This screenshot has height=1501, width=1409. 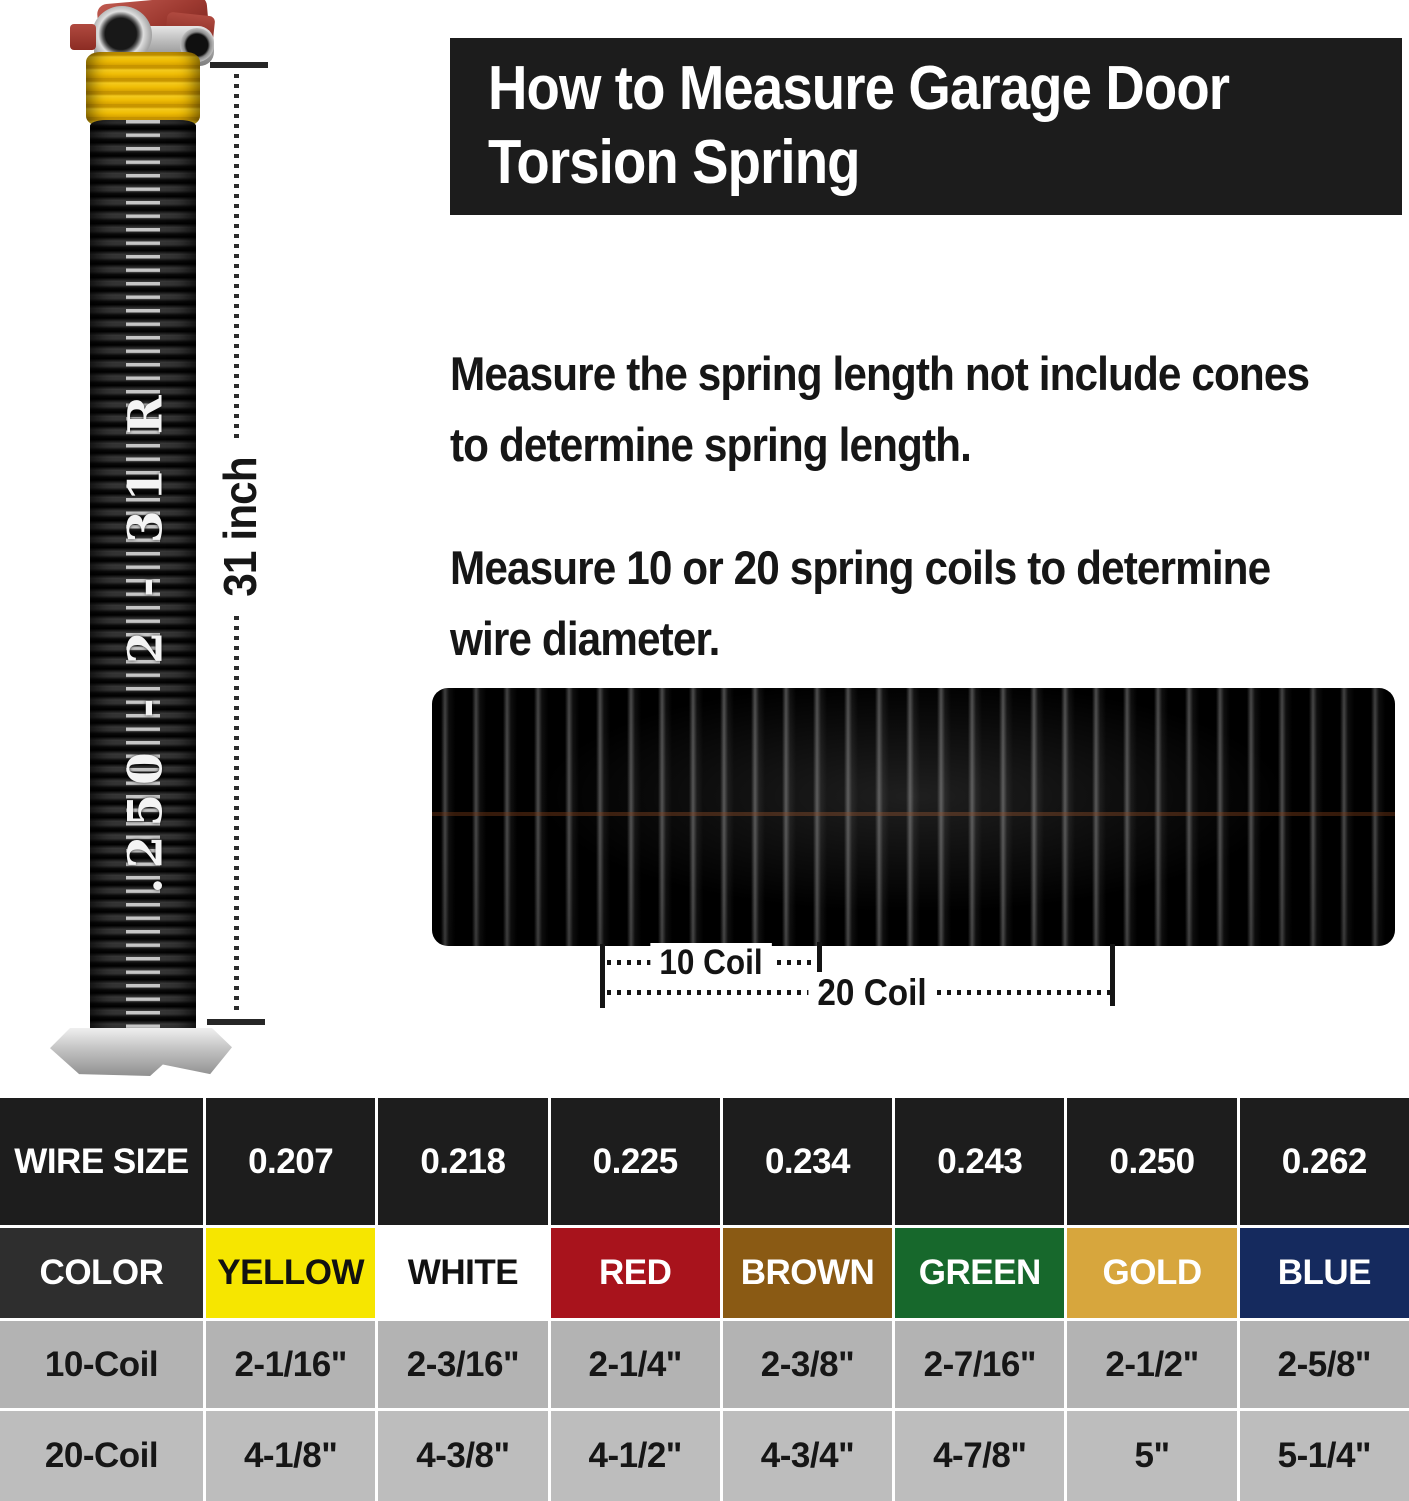 What do you see at coordinates (1324, 1364) in the screenshot?
I see `ten-coil-value: 2-5/8"` at bounding box center [1324, 1364].